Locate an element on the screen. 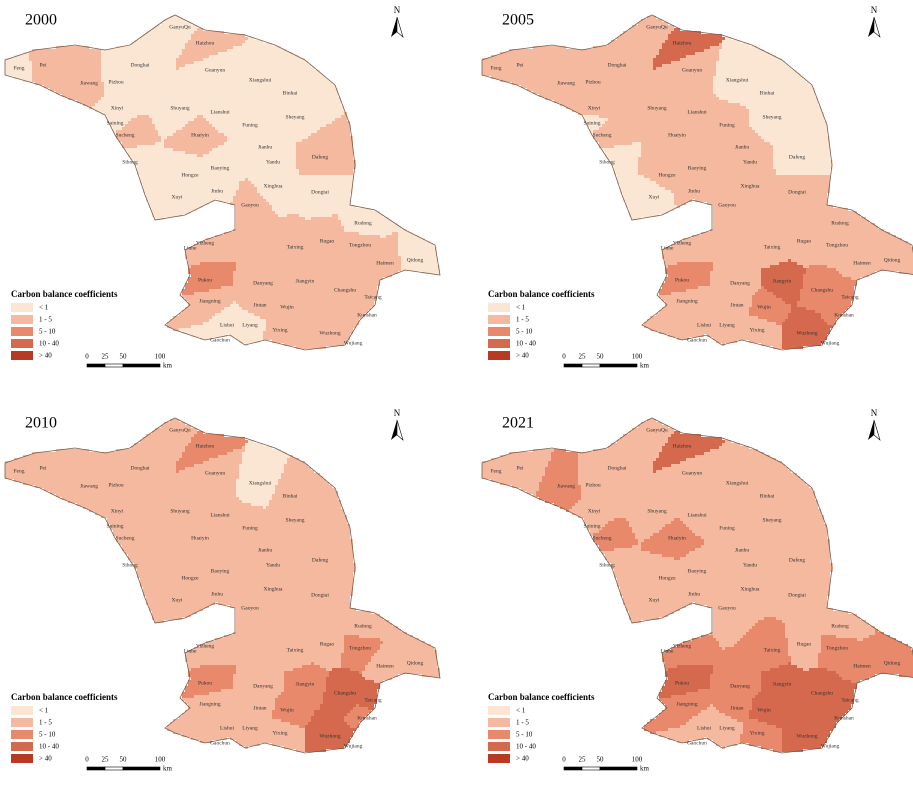 The height and width of the screenshot is (811, 913). county-label: Wuzhong is located at coordinates (329, 736).